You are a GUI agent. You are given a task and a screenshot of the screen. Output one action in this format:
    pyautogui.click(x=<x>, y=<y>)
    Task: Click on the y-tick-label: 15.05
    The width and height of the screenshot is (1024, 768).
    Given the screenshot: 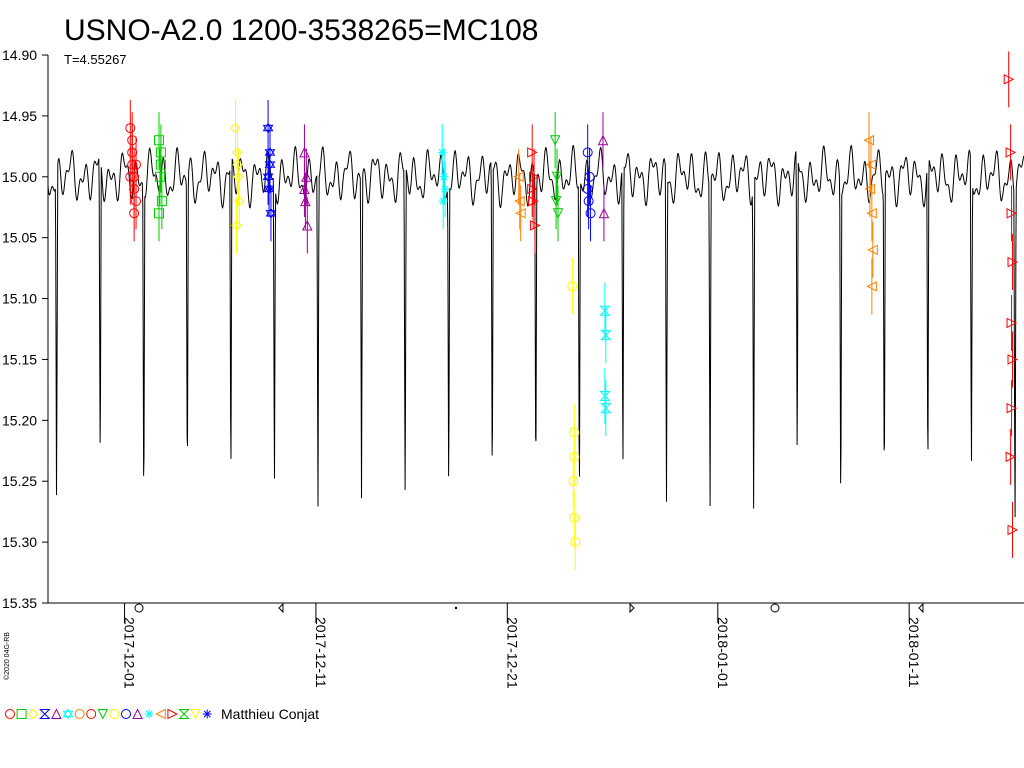 What is the action you would take?
    pyautogui.click(x=19, y=238)
    